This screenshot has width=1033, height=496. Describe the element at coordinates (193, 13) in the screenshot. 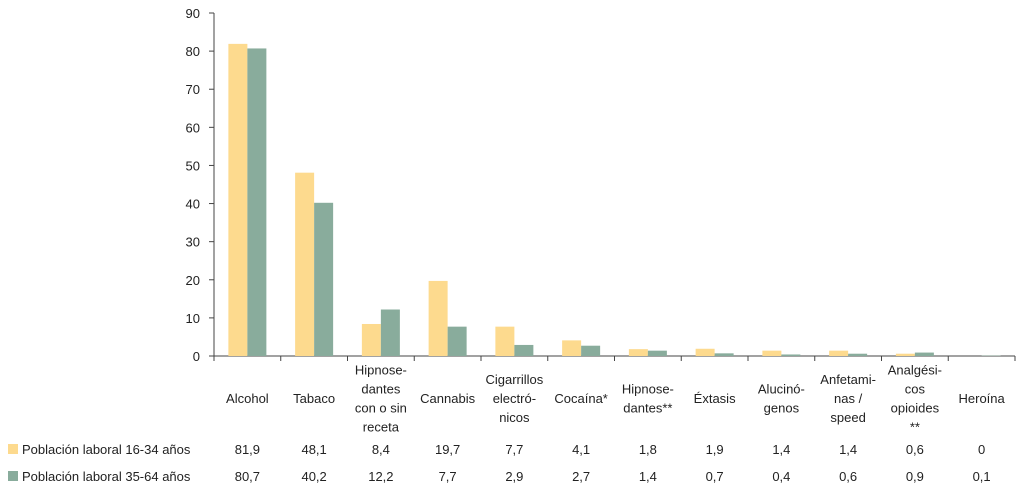

I see `y-tick-label: 90` at that location.